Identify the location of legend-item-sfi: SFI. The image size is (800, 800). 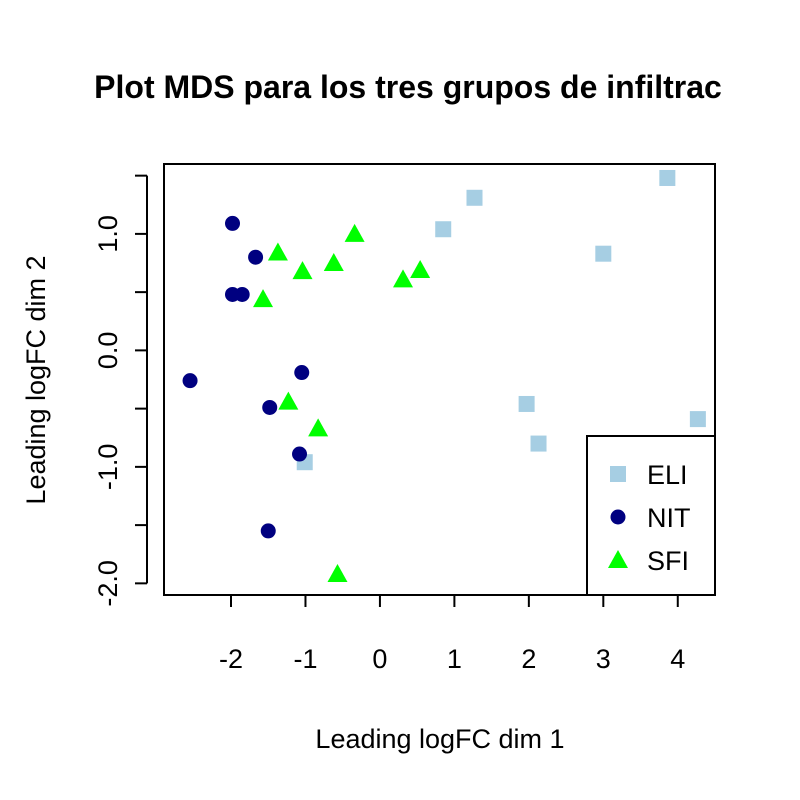
(648, 561).